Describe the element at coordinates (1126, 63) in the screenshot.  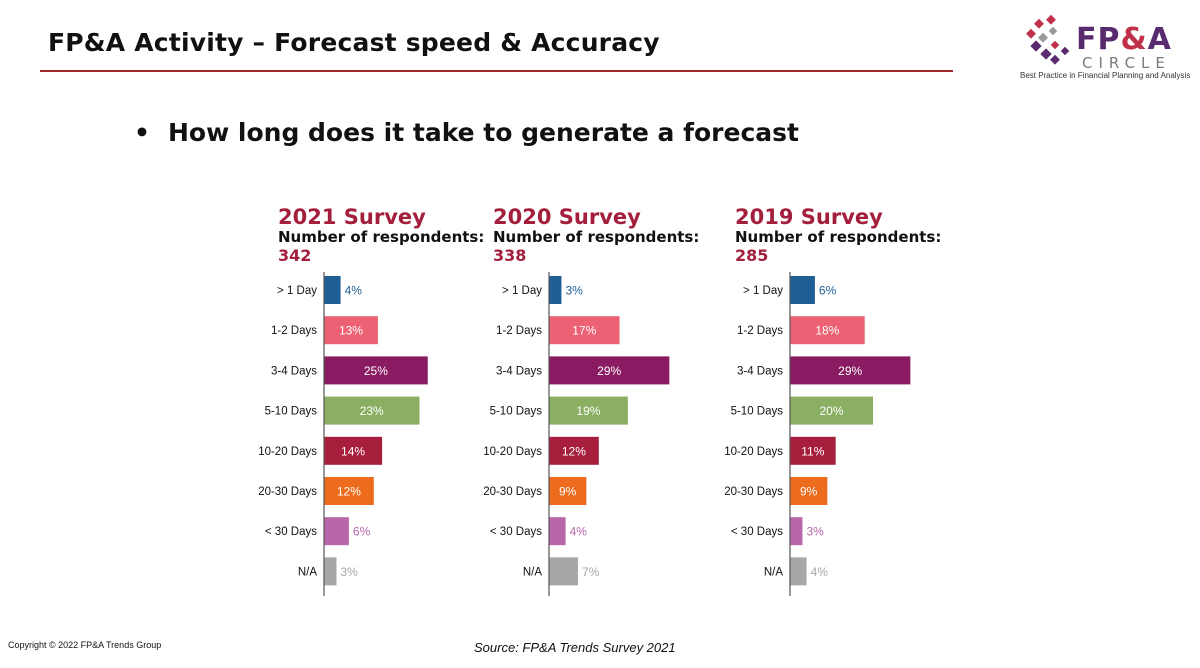
I see `logo-subword: CIRCLE` at that location.